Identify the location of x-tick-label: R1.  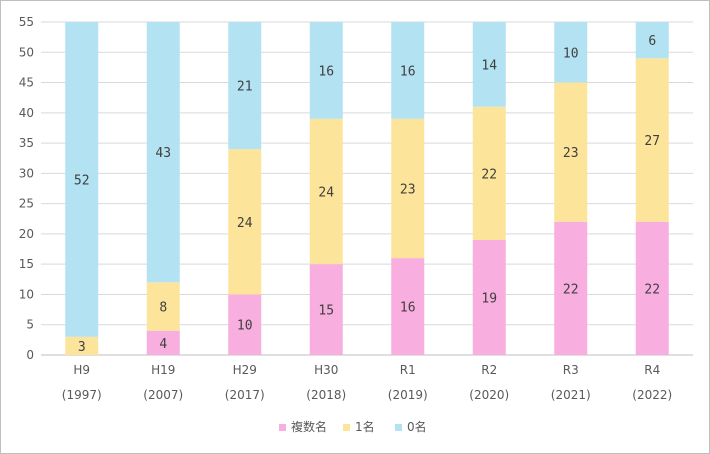
(408, 370).